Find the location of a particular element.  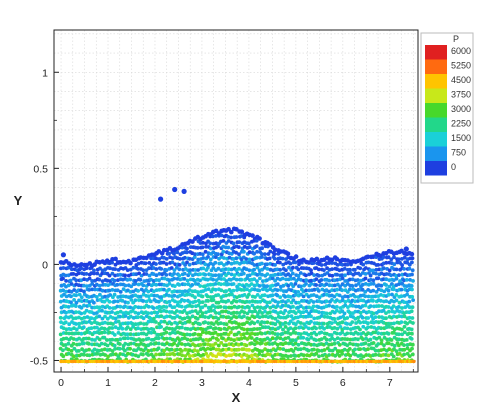

y-tick-label: 1 is located at coordinates (45, 73).